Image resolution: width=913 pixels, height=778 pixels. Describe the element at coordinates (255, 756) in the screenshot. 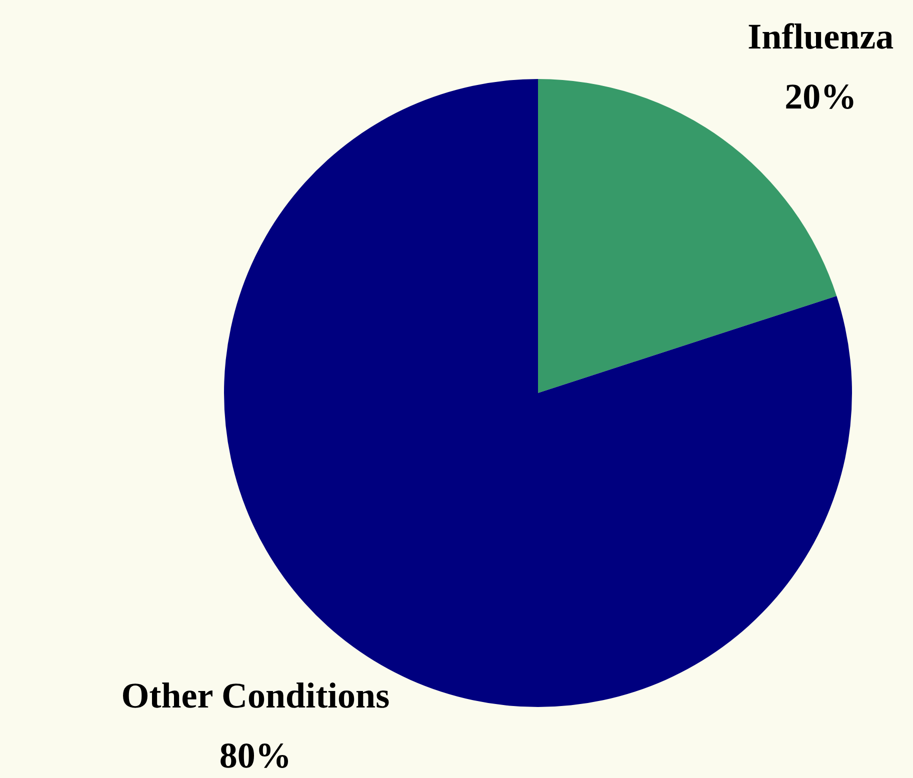

I see `data-label: 80%` at that location.